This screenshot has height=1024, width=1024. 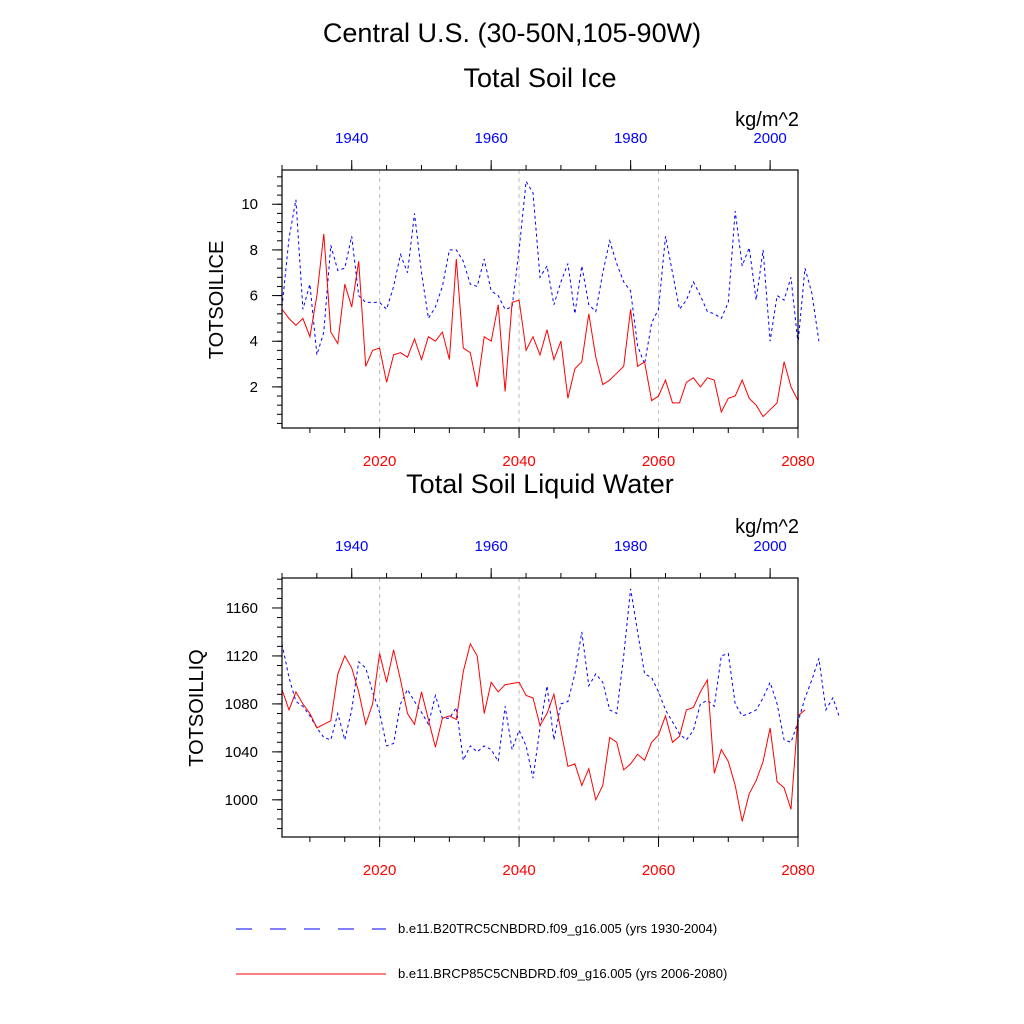 I want to click on figure-title: Central U.S. (30-50N,105-90W), so click(x=512, y=33).